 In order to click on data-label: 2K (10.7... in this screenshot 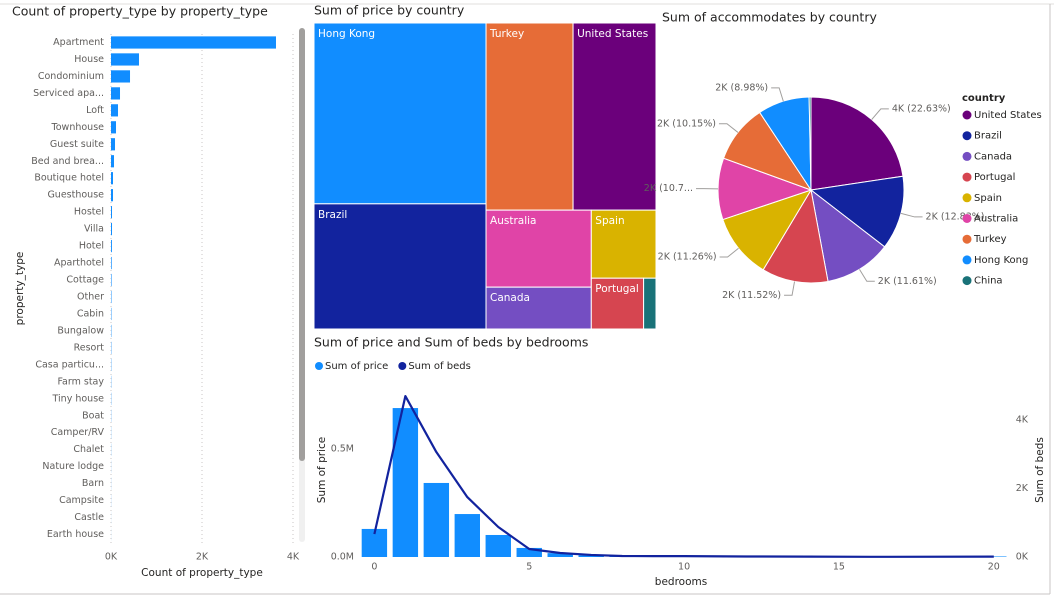, I will do `click(668, 188)`.